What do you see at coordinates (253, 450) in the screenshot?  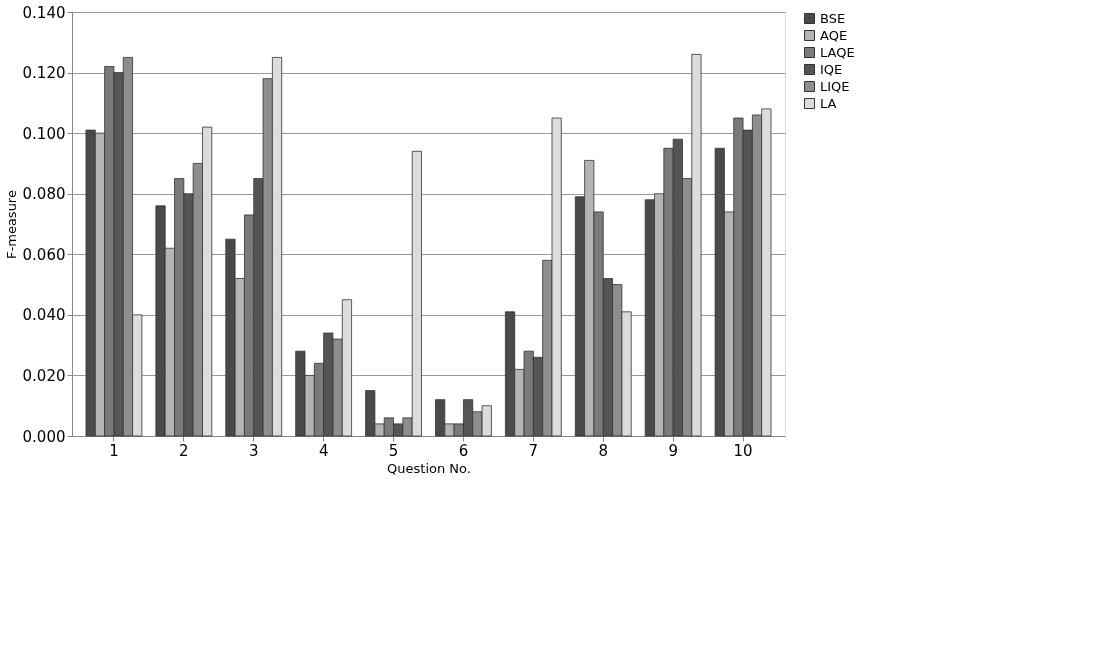 I see `x-tick-label: 3` at bounding box center [253, 450].